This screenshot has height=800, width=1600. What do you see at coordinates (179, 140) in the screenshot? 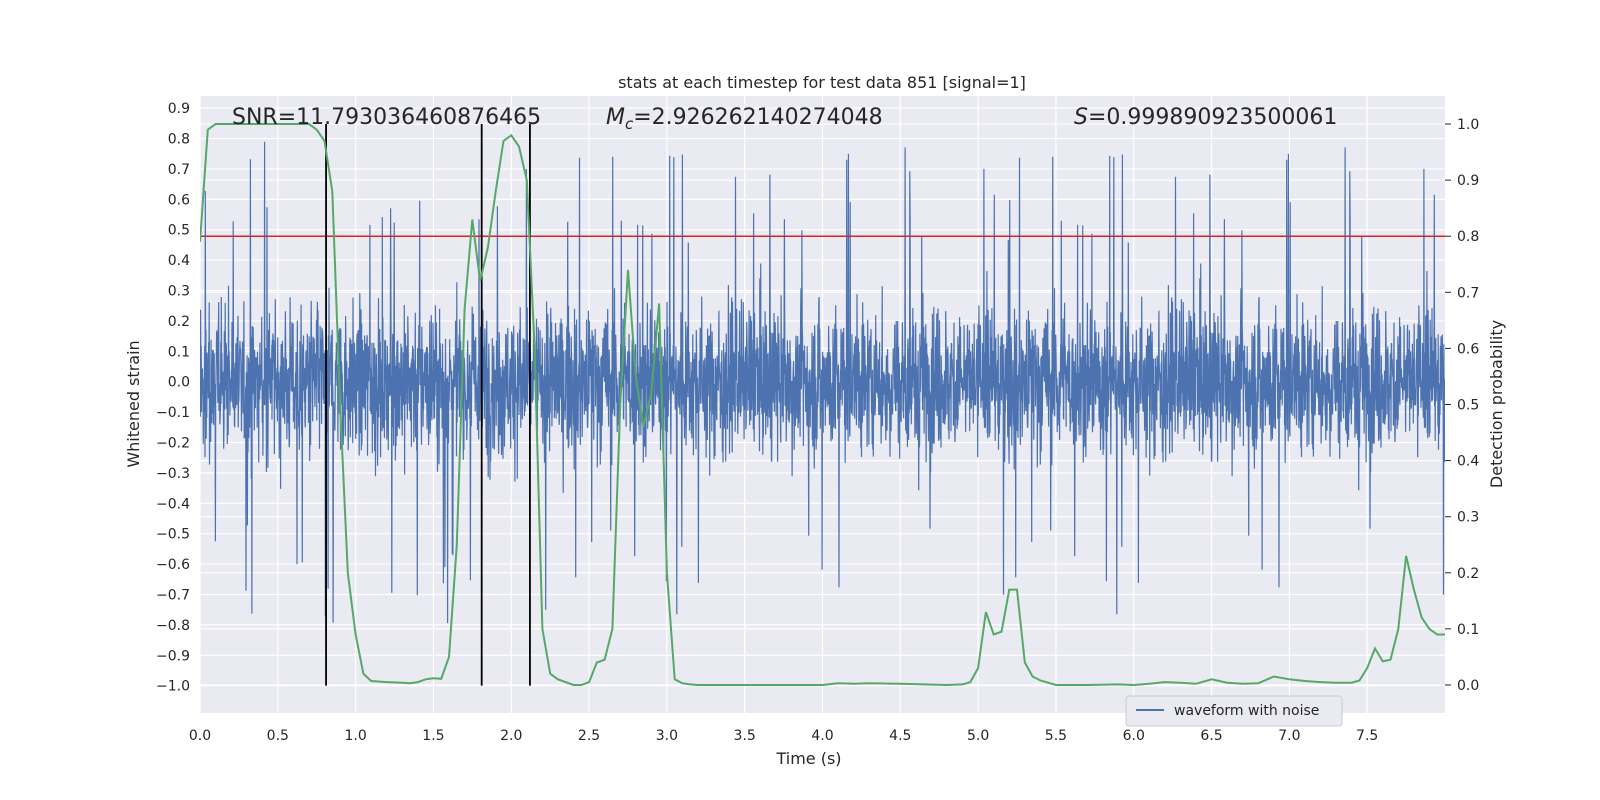
I see `y-tick-label-left: 0.8` at bounding box center [179, 140].